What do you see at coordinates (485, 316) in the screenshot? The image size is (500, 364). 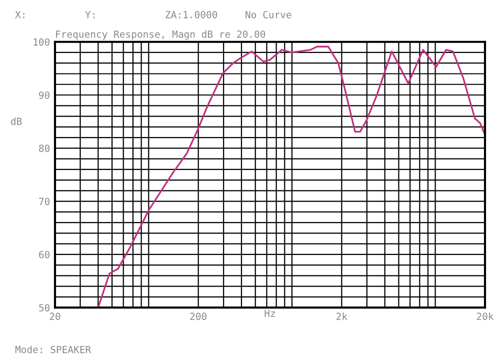 I see `x-tick-label: 20k` at bounding box center [485, 316].